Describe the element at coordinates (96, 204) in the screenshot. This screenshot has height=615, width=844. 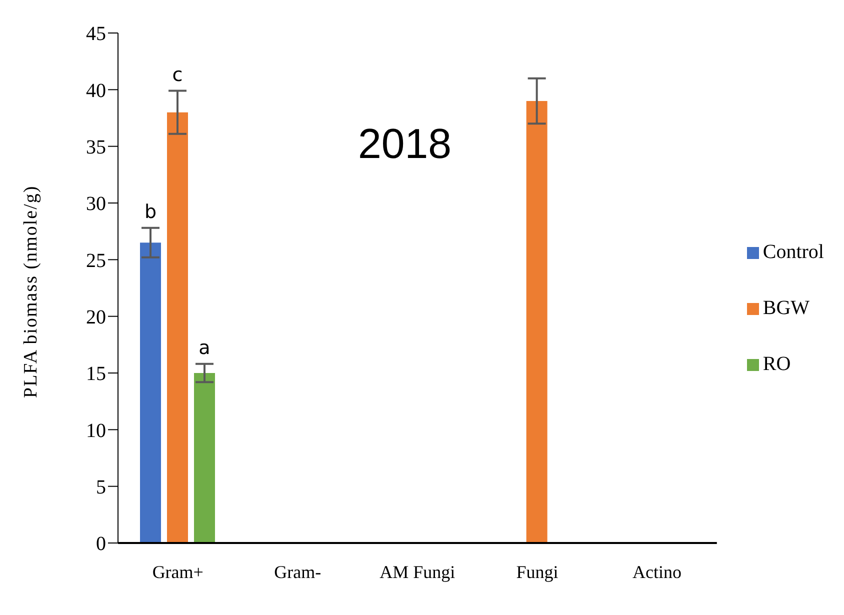
I see `y-tick-label: 30` at that location.